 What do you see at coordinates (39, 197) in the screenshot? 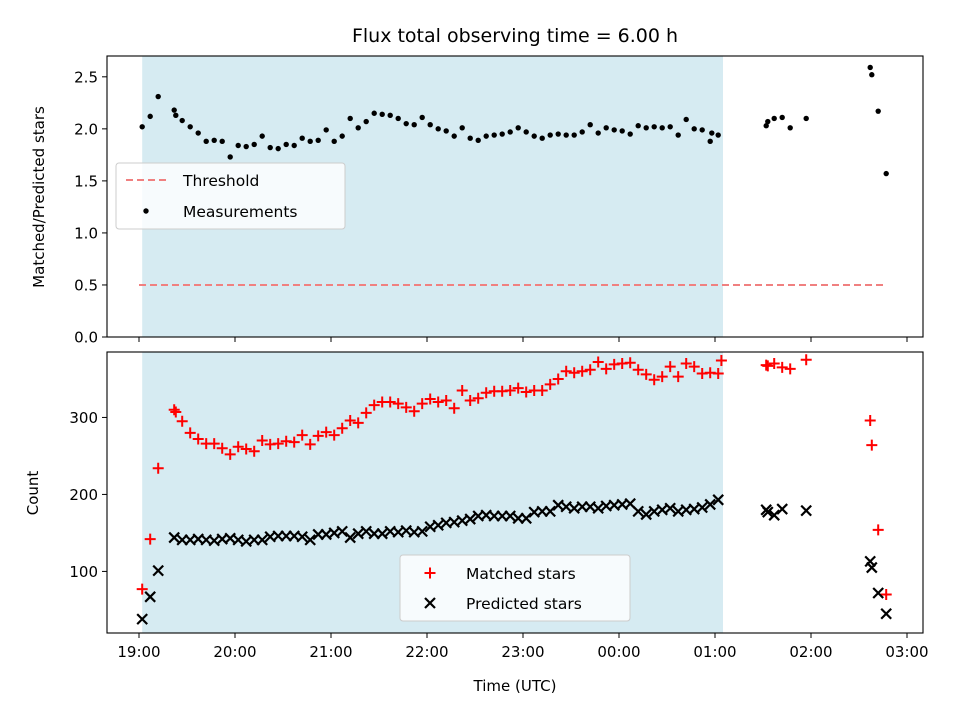
I see `top-y-axis-label: Matched/Predicted stars` at bounding box center [39, 197].